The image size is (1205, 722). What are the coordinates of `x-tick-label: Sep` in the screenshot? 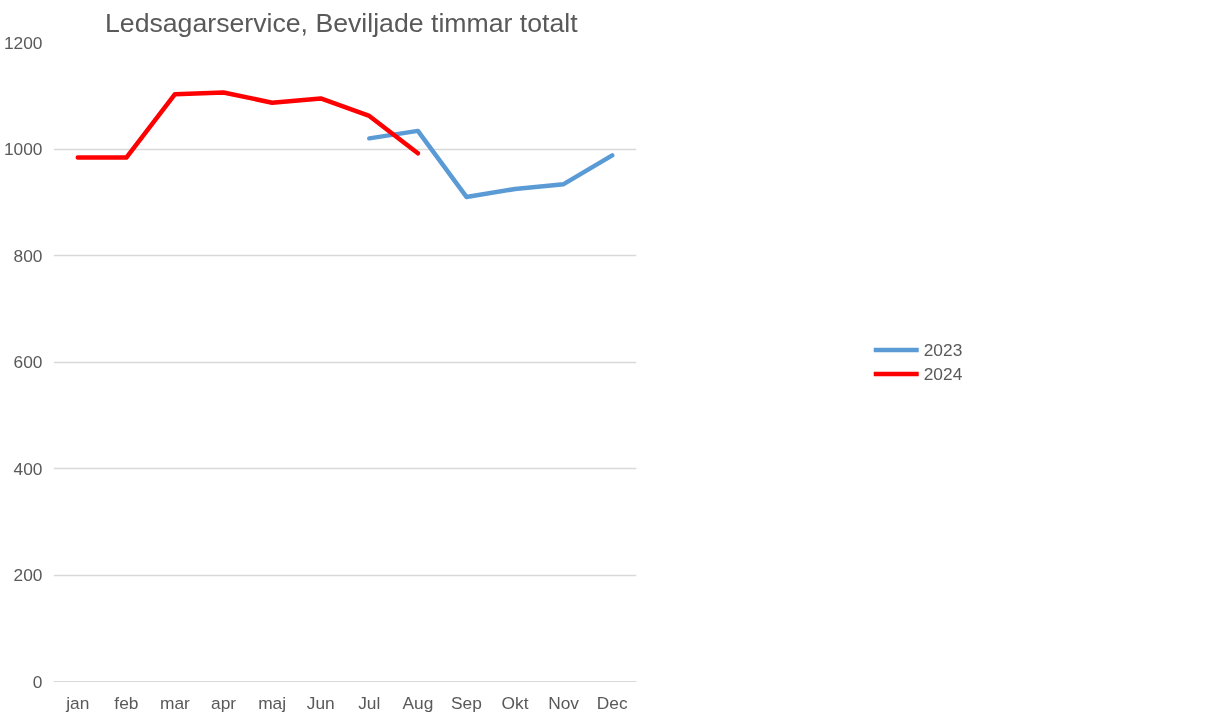 It's located at (466, 702).